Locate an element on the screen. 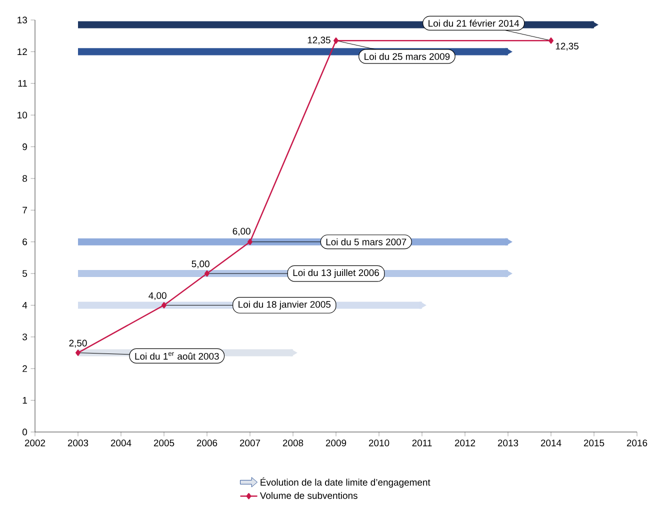 This screenshot has height=512, width=657. data-label: 6,00 is located at coordinates (241, 232).